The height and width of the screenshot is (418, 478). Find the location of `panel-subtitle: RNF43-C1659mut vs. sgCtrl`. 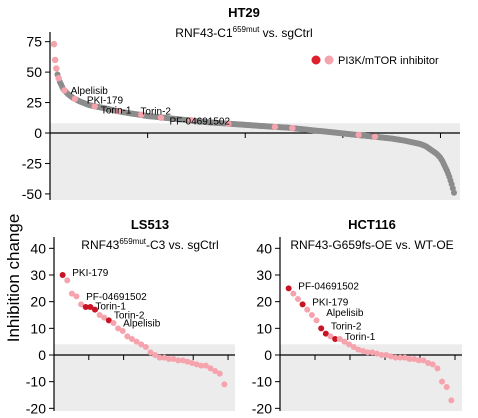

panel-subtitle: RNF43-C1659mut vs. sgCtrl is located at coordinates (243, 32).